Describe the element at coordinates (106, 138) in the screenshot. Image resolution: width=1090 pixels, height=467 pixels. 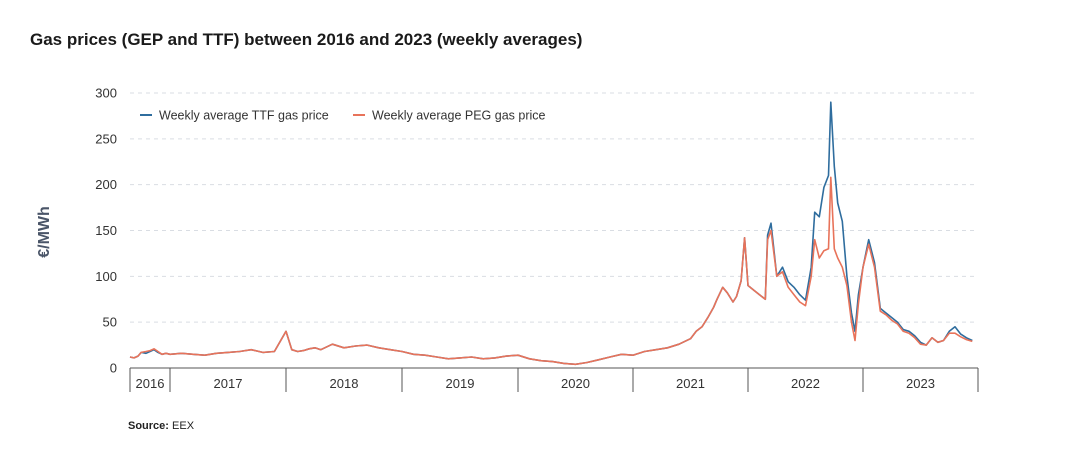
I see `y-tick-label: 250` at that location.